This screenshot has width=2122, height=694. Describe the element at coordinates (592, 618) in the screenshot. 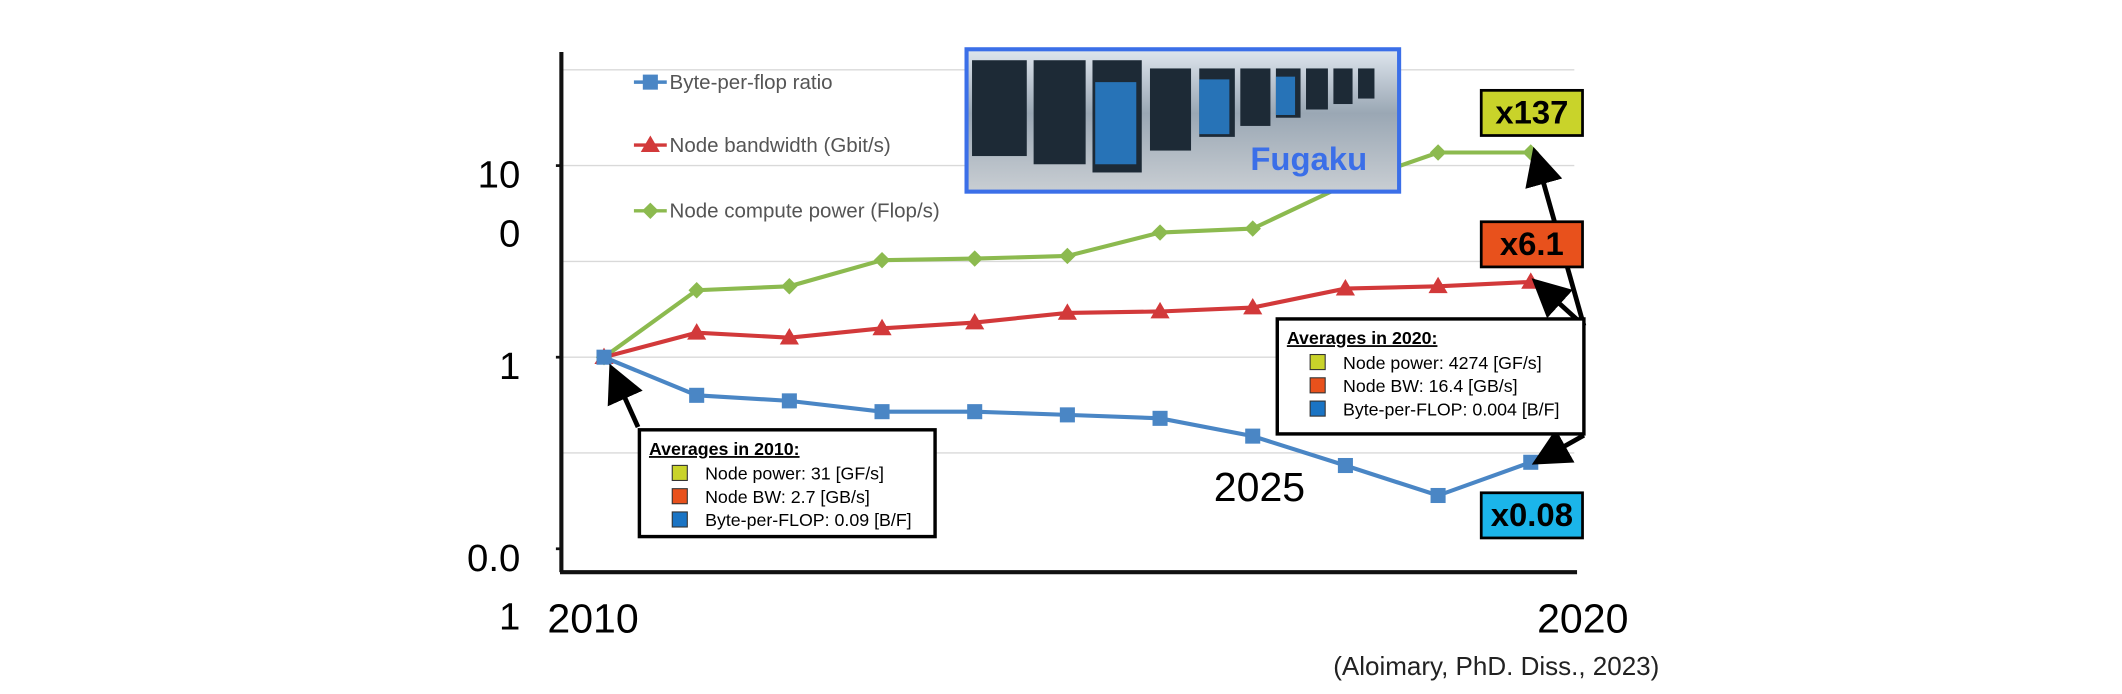

I see `x-tick-label: 2010` at that location.